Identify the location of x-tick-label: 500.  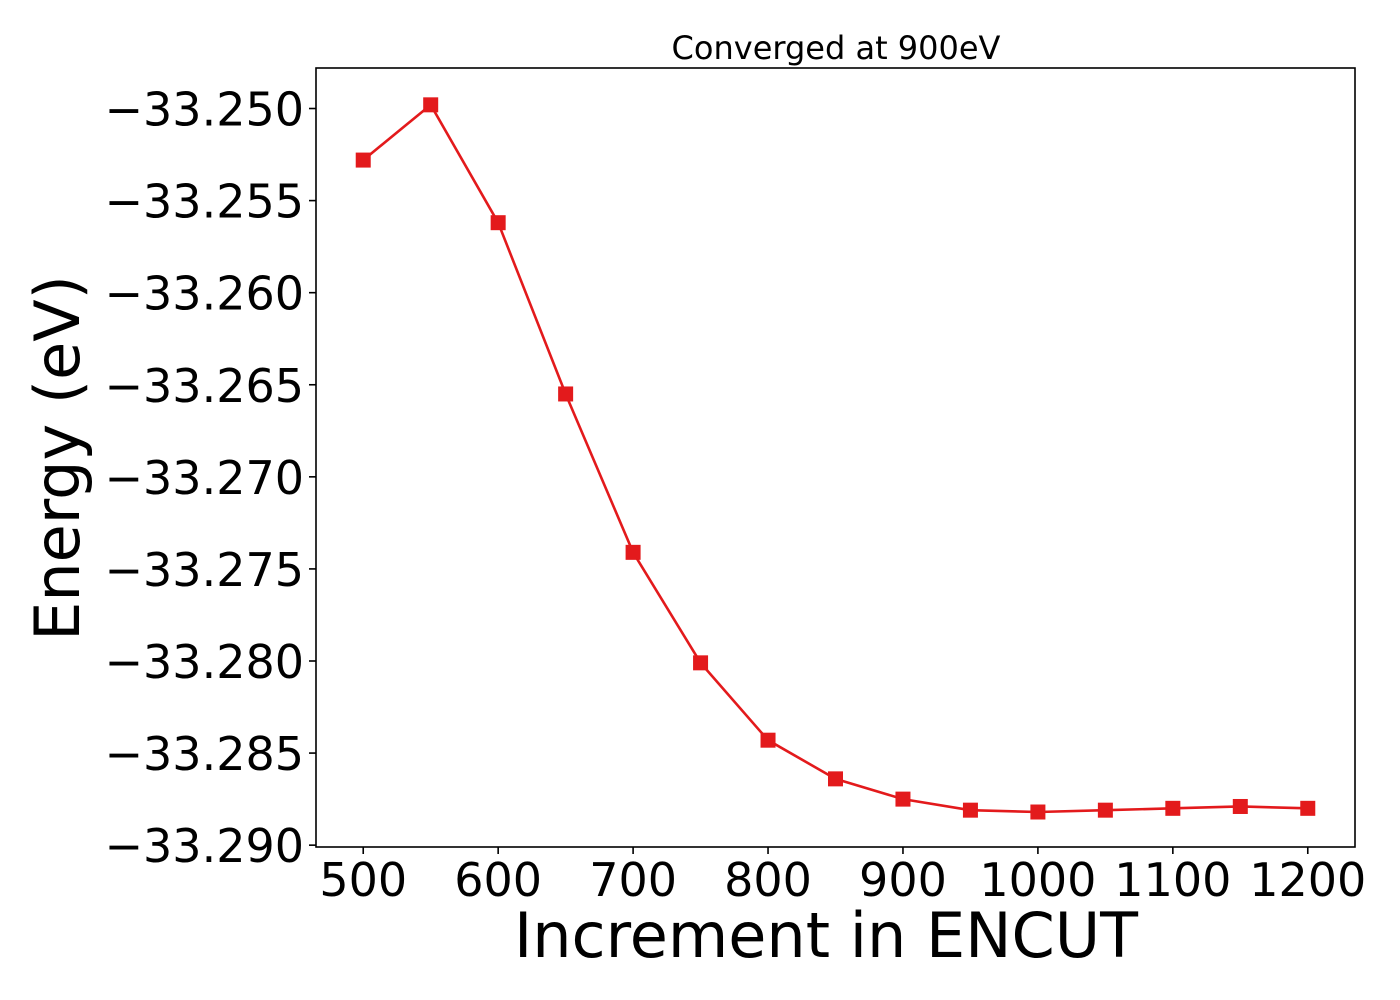
(363, 880).